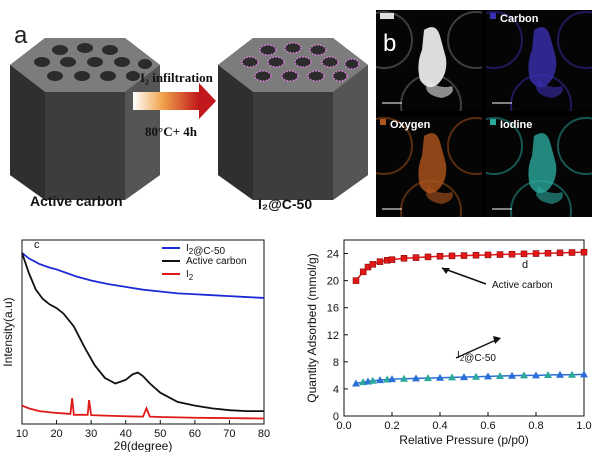 This screenshot has height=457, width=600. I want to click on left-block-caption: Active carbon, so click(76, 201).